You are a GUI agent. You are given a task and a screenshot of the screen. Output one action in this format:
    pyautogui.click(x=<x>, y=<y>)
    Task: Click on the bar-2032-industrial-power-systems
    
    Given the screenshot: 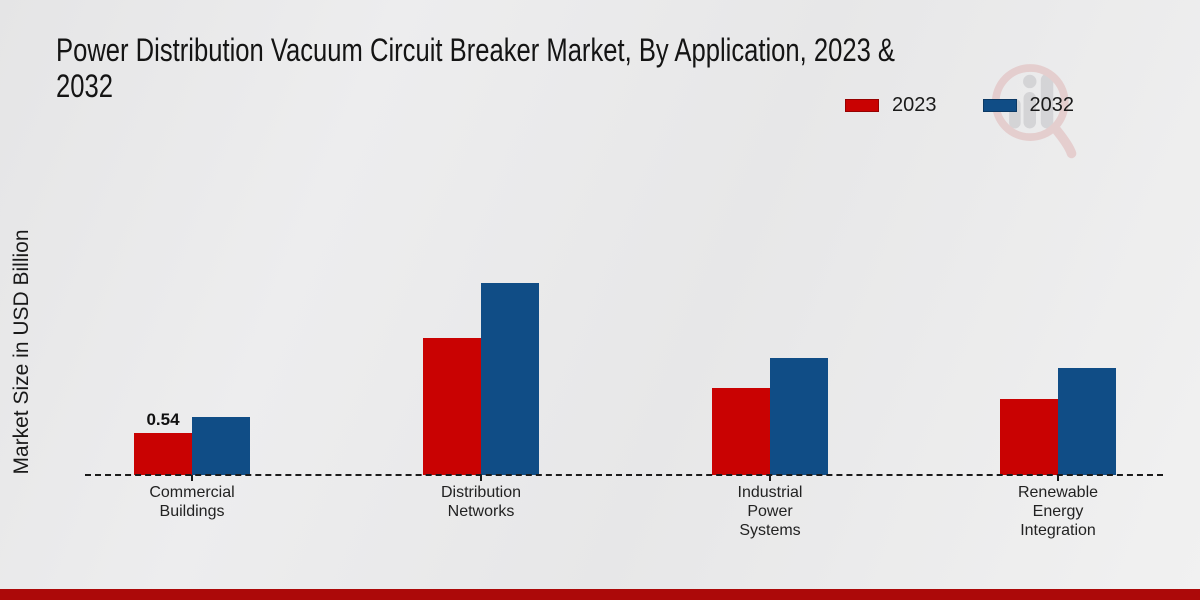 What is the action you would take?
    pyautogui.click(x=799, y=416)
    